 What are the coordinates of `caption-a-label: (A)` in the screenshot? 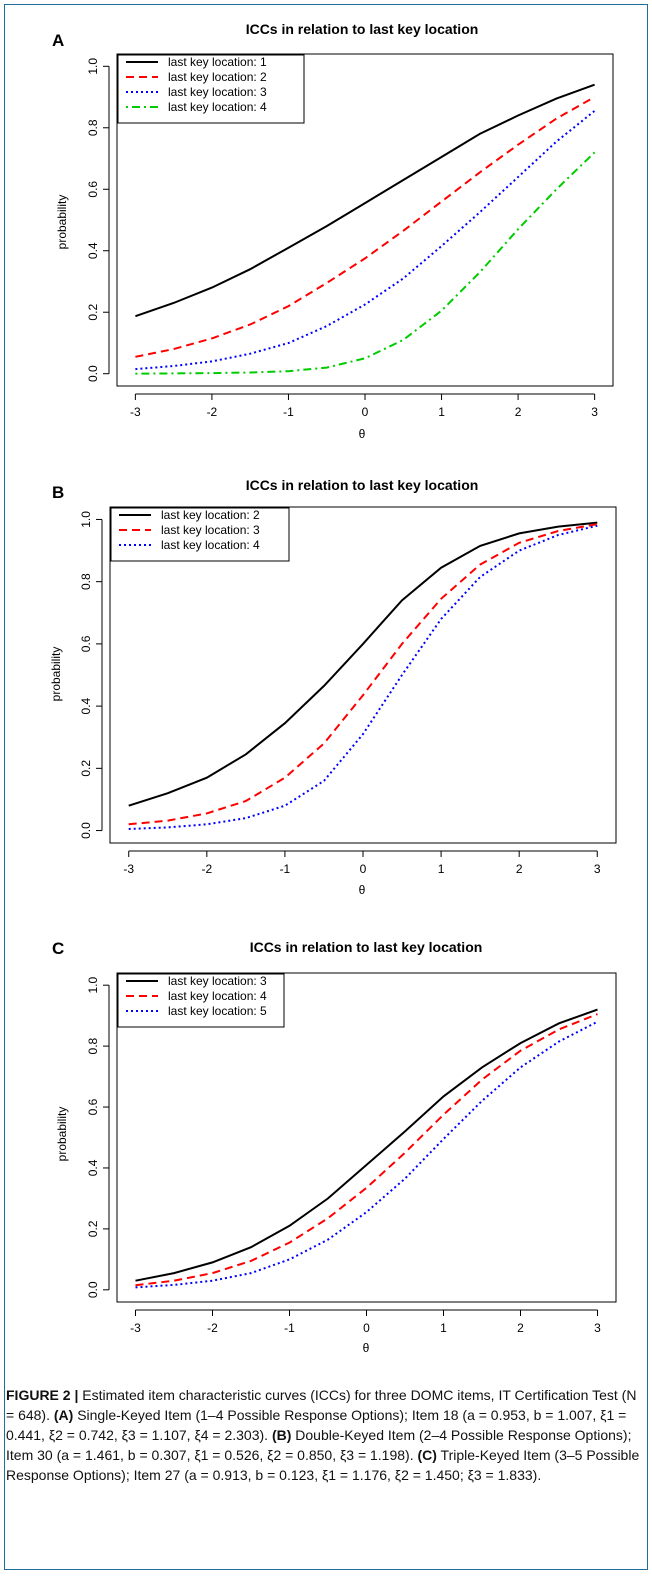 It's located at (63, 1415).